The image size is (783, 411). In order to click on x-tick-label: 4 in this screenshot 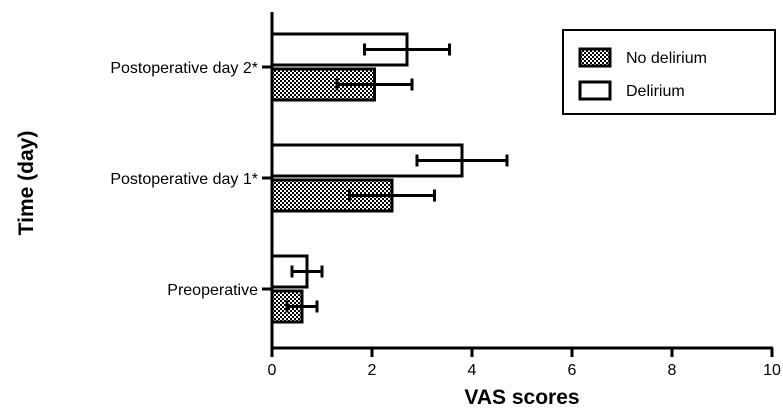, I will do `click(472, 370)`.